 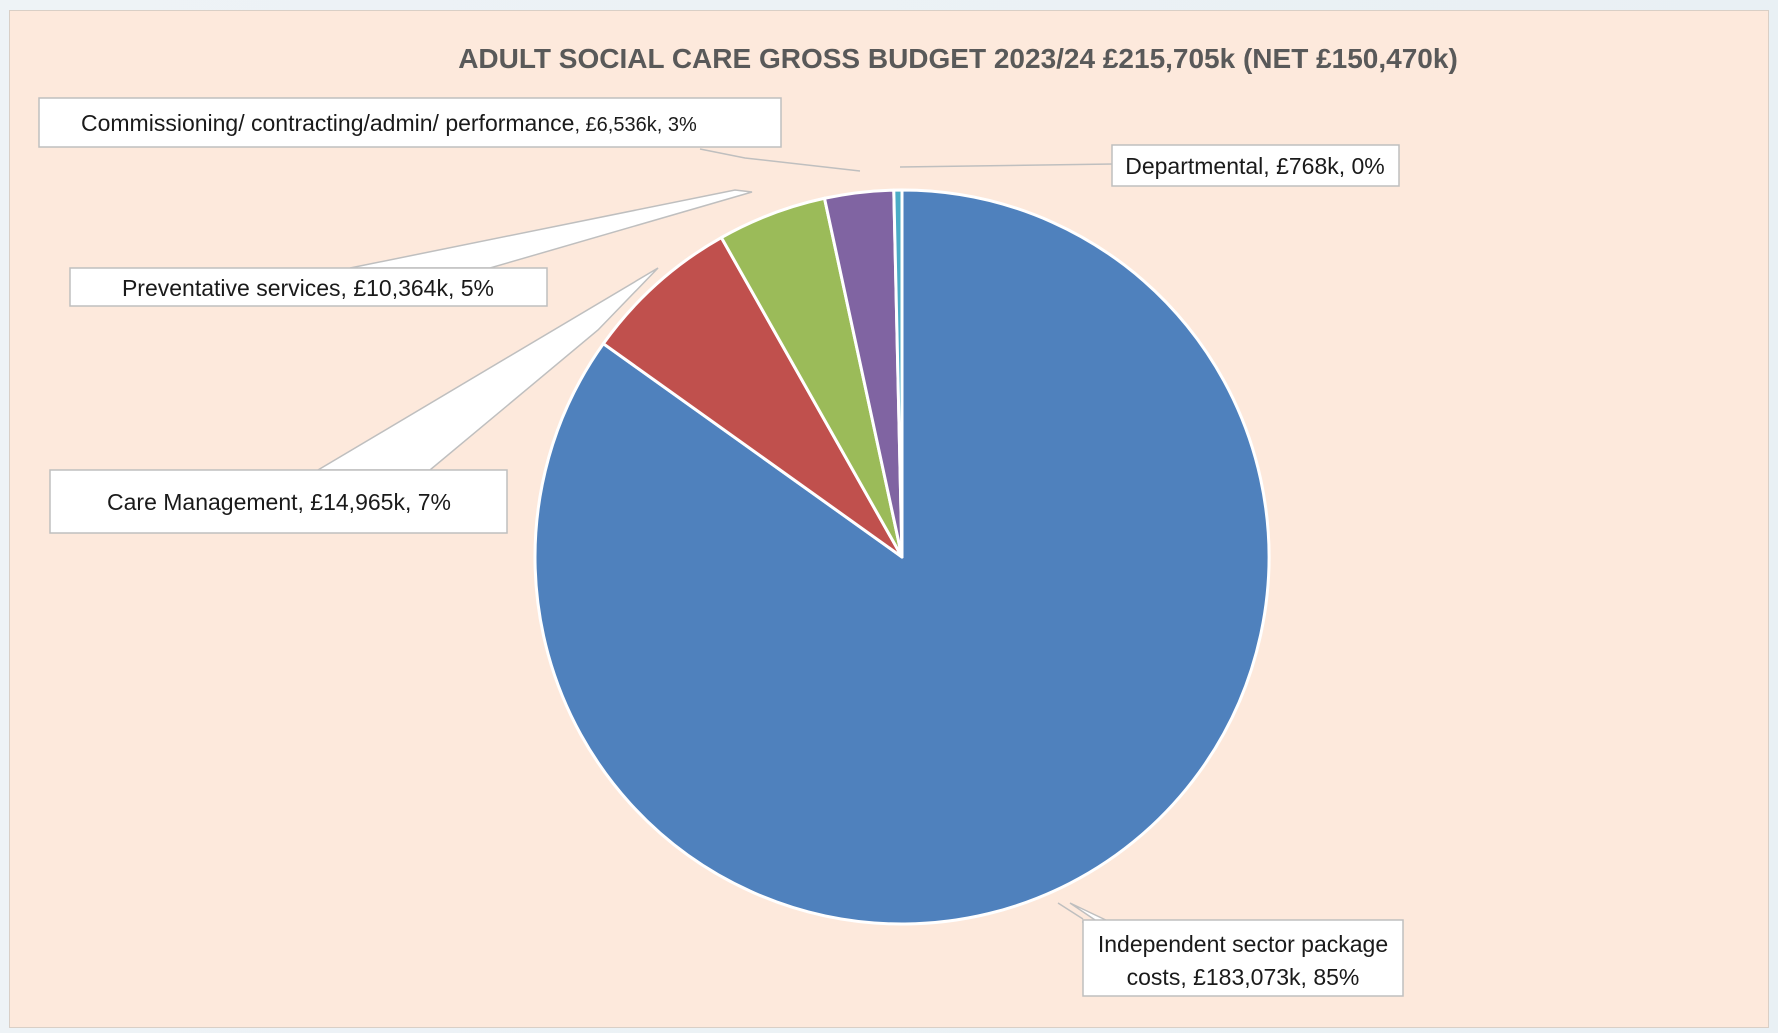 I want to click on label-box-commissioning, so click(x=410, y=122).